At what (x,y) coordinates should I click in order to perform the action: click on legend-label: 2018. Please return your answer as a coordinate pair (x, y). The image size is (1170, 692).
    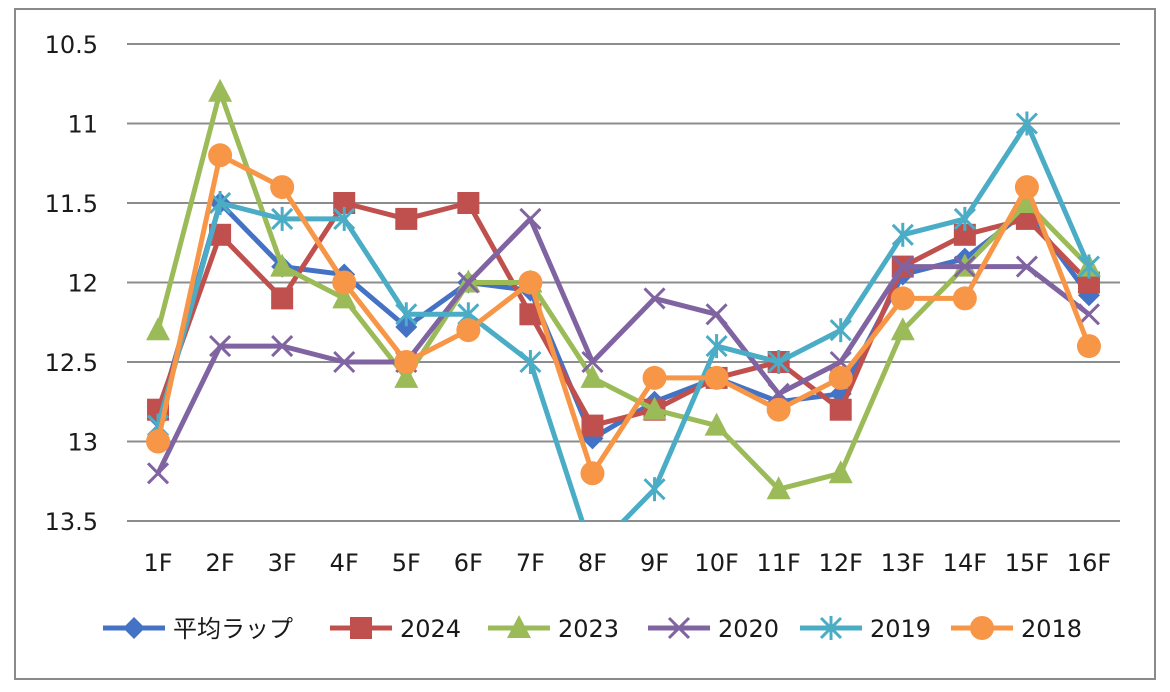
    Looking at the image, I should click on (1051, 629).